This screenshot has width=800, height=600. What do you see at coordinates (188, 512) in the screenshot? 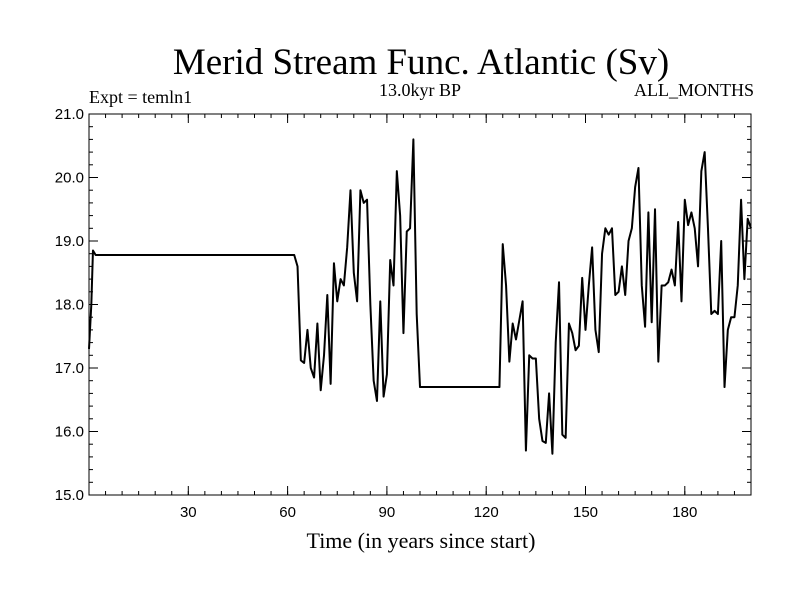
I see `x-tick-label: 30` at bounding box center [188, 512].